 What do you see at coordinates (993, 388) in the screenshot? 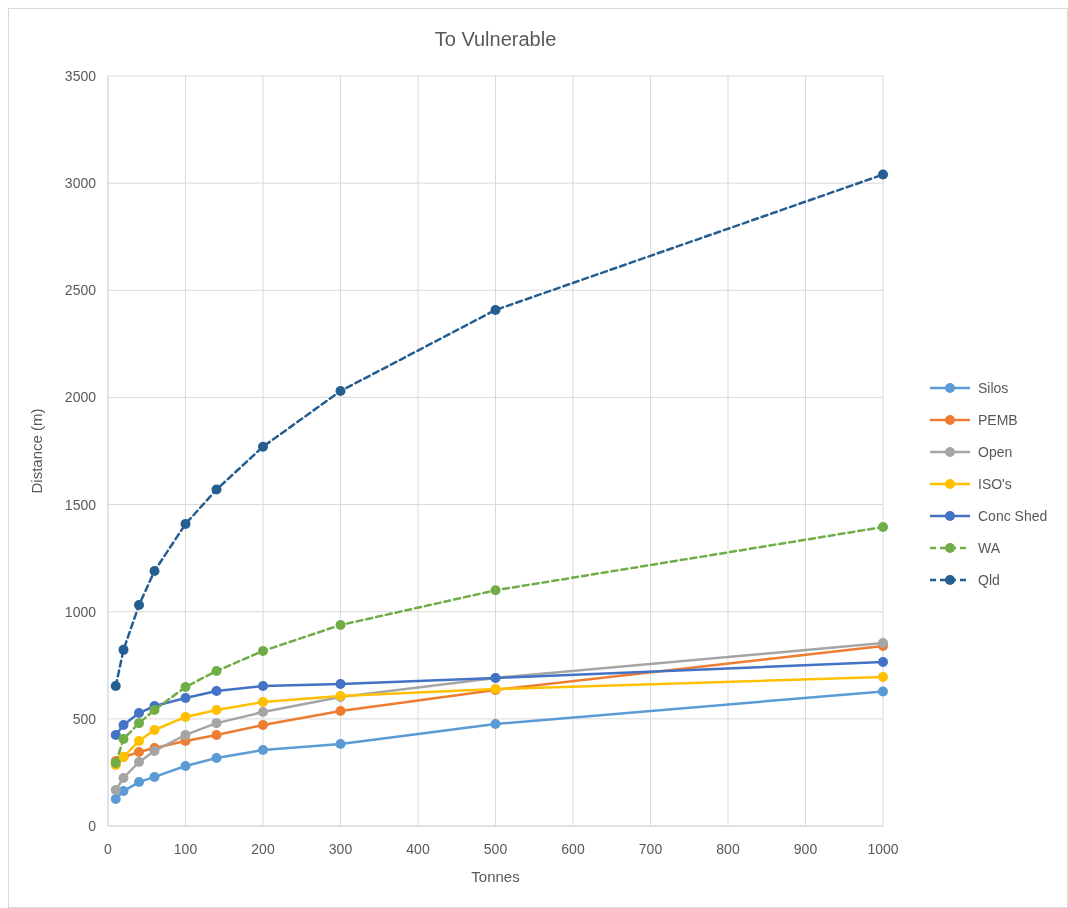
I see `legend-label: Silos` at bounding box center [993, 388].